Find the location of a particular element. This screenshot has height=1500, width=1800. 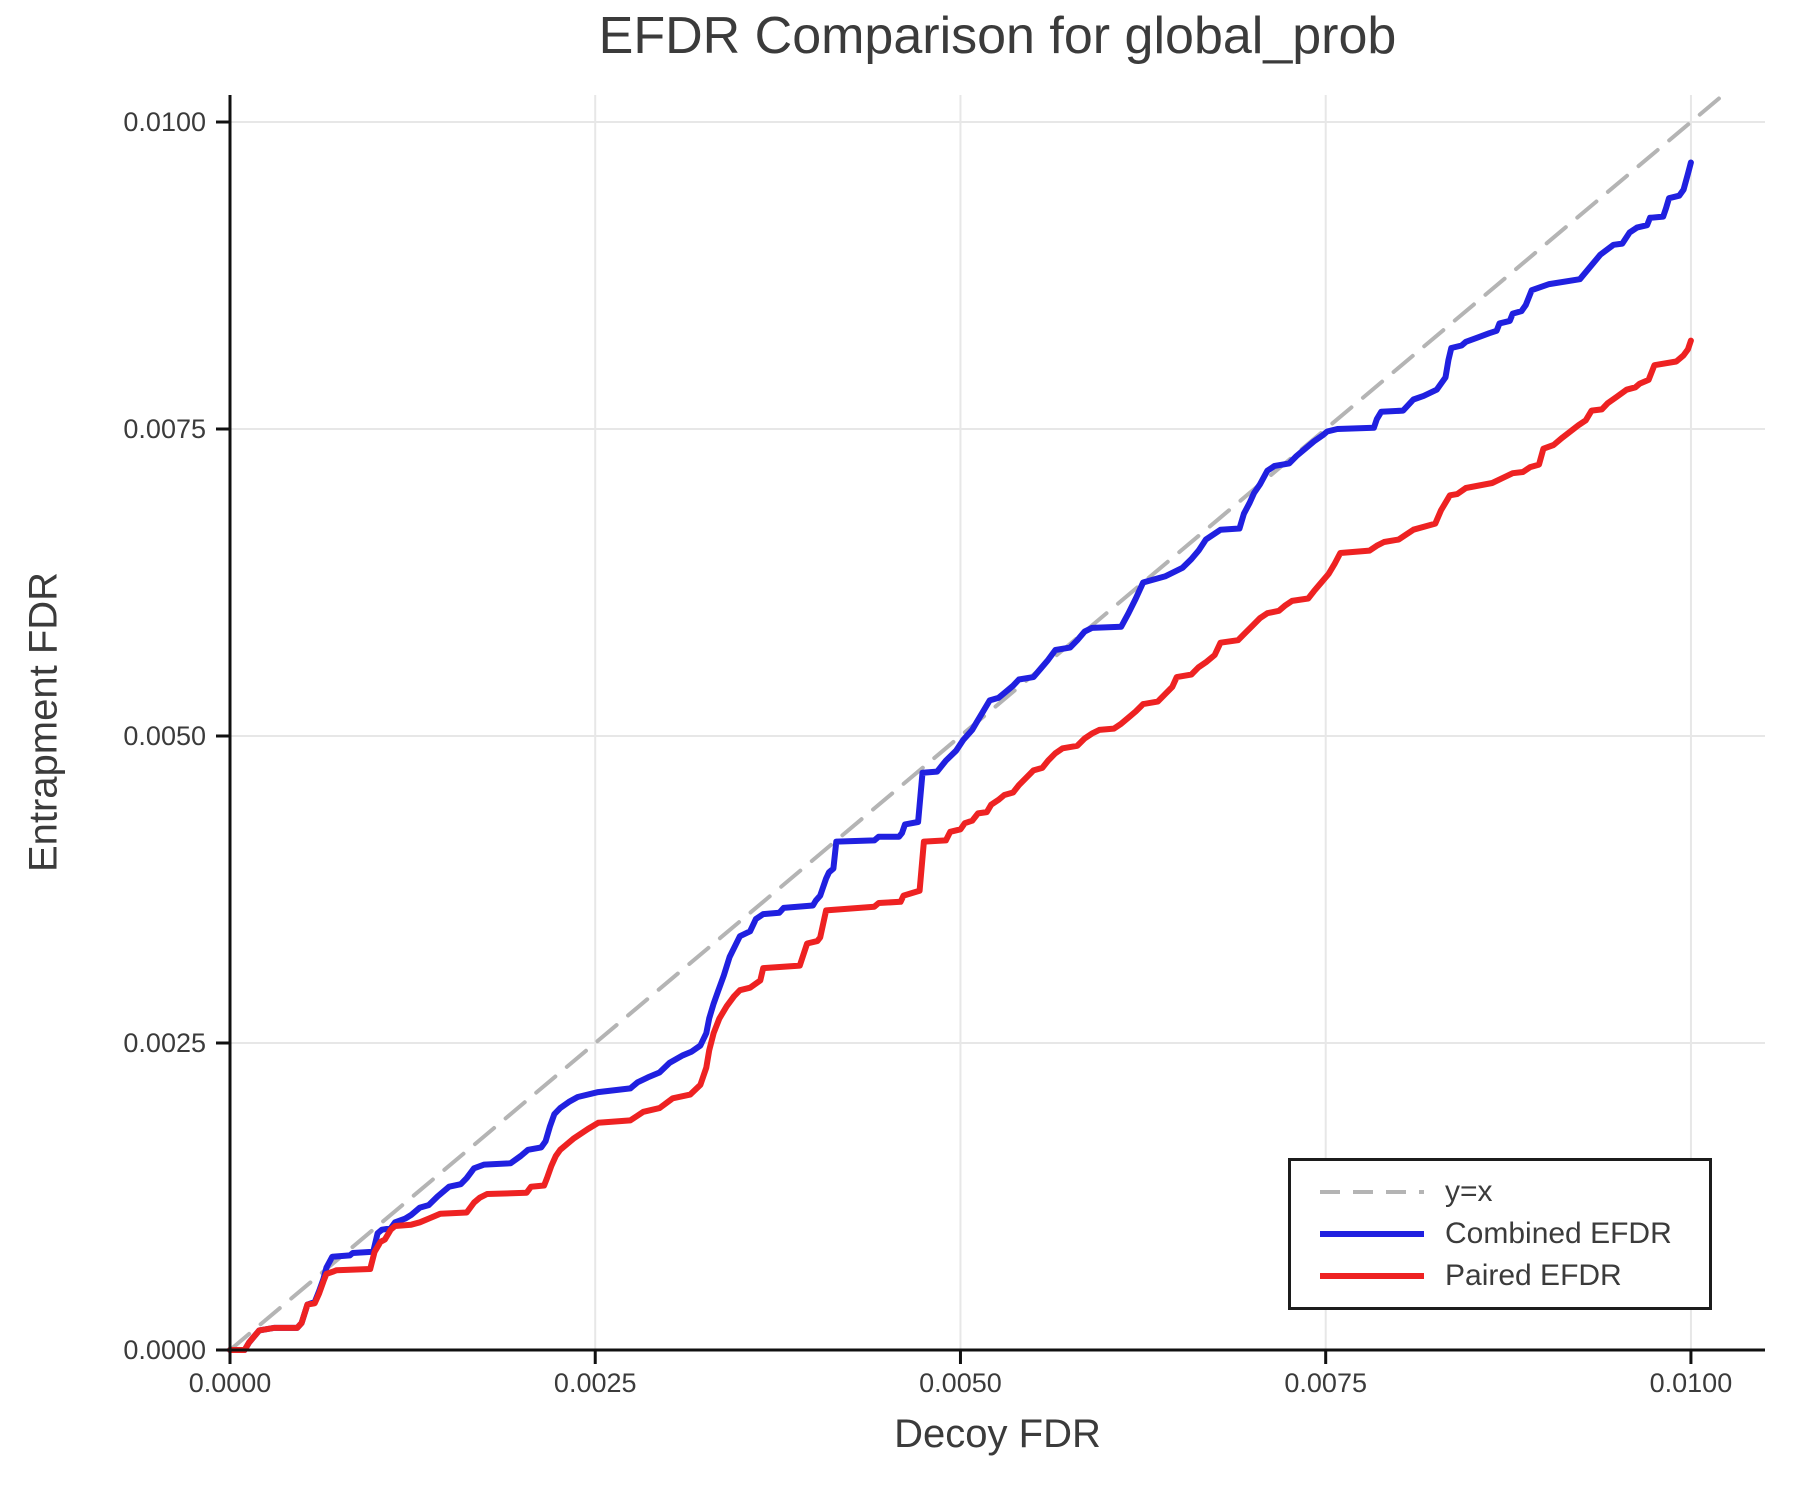

legend-label: Paired EFDR is located at coordinates (1533, 1275).